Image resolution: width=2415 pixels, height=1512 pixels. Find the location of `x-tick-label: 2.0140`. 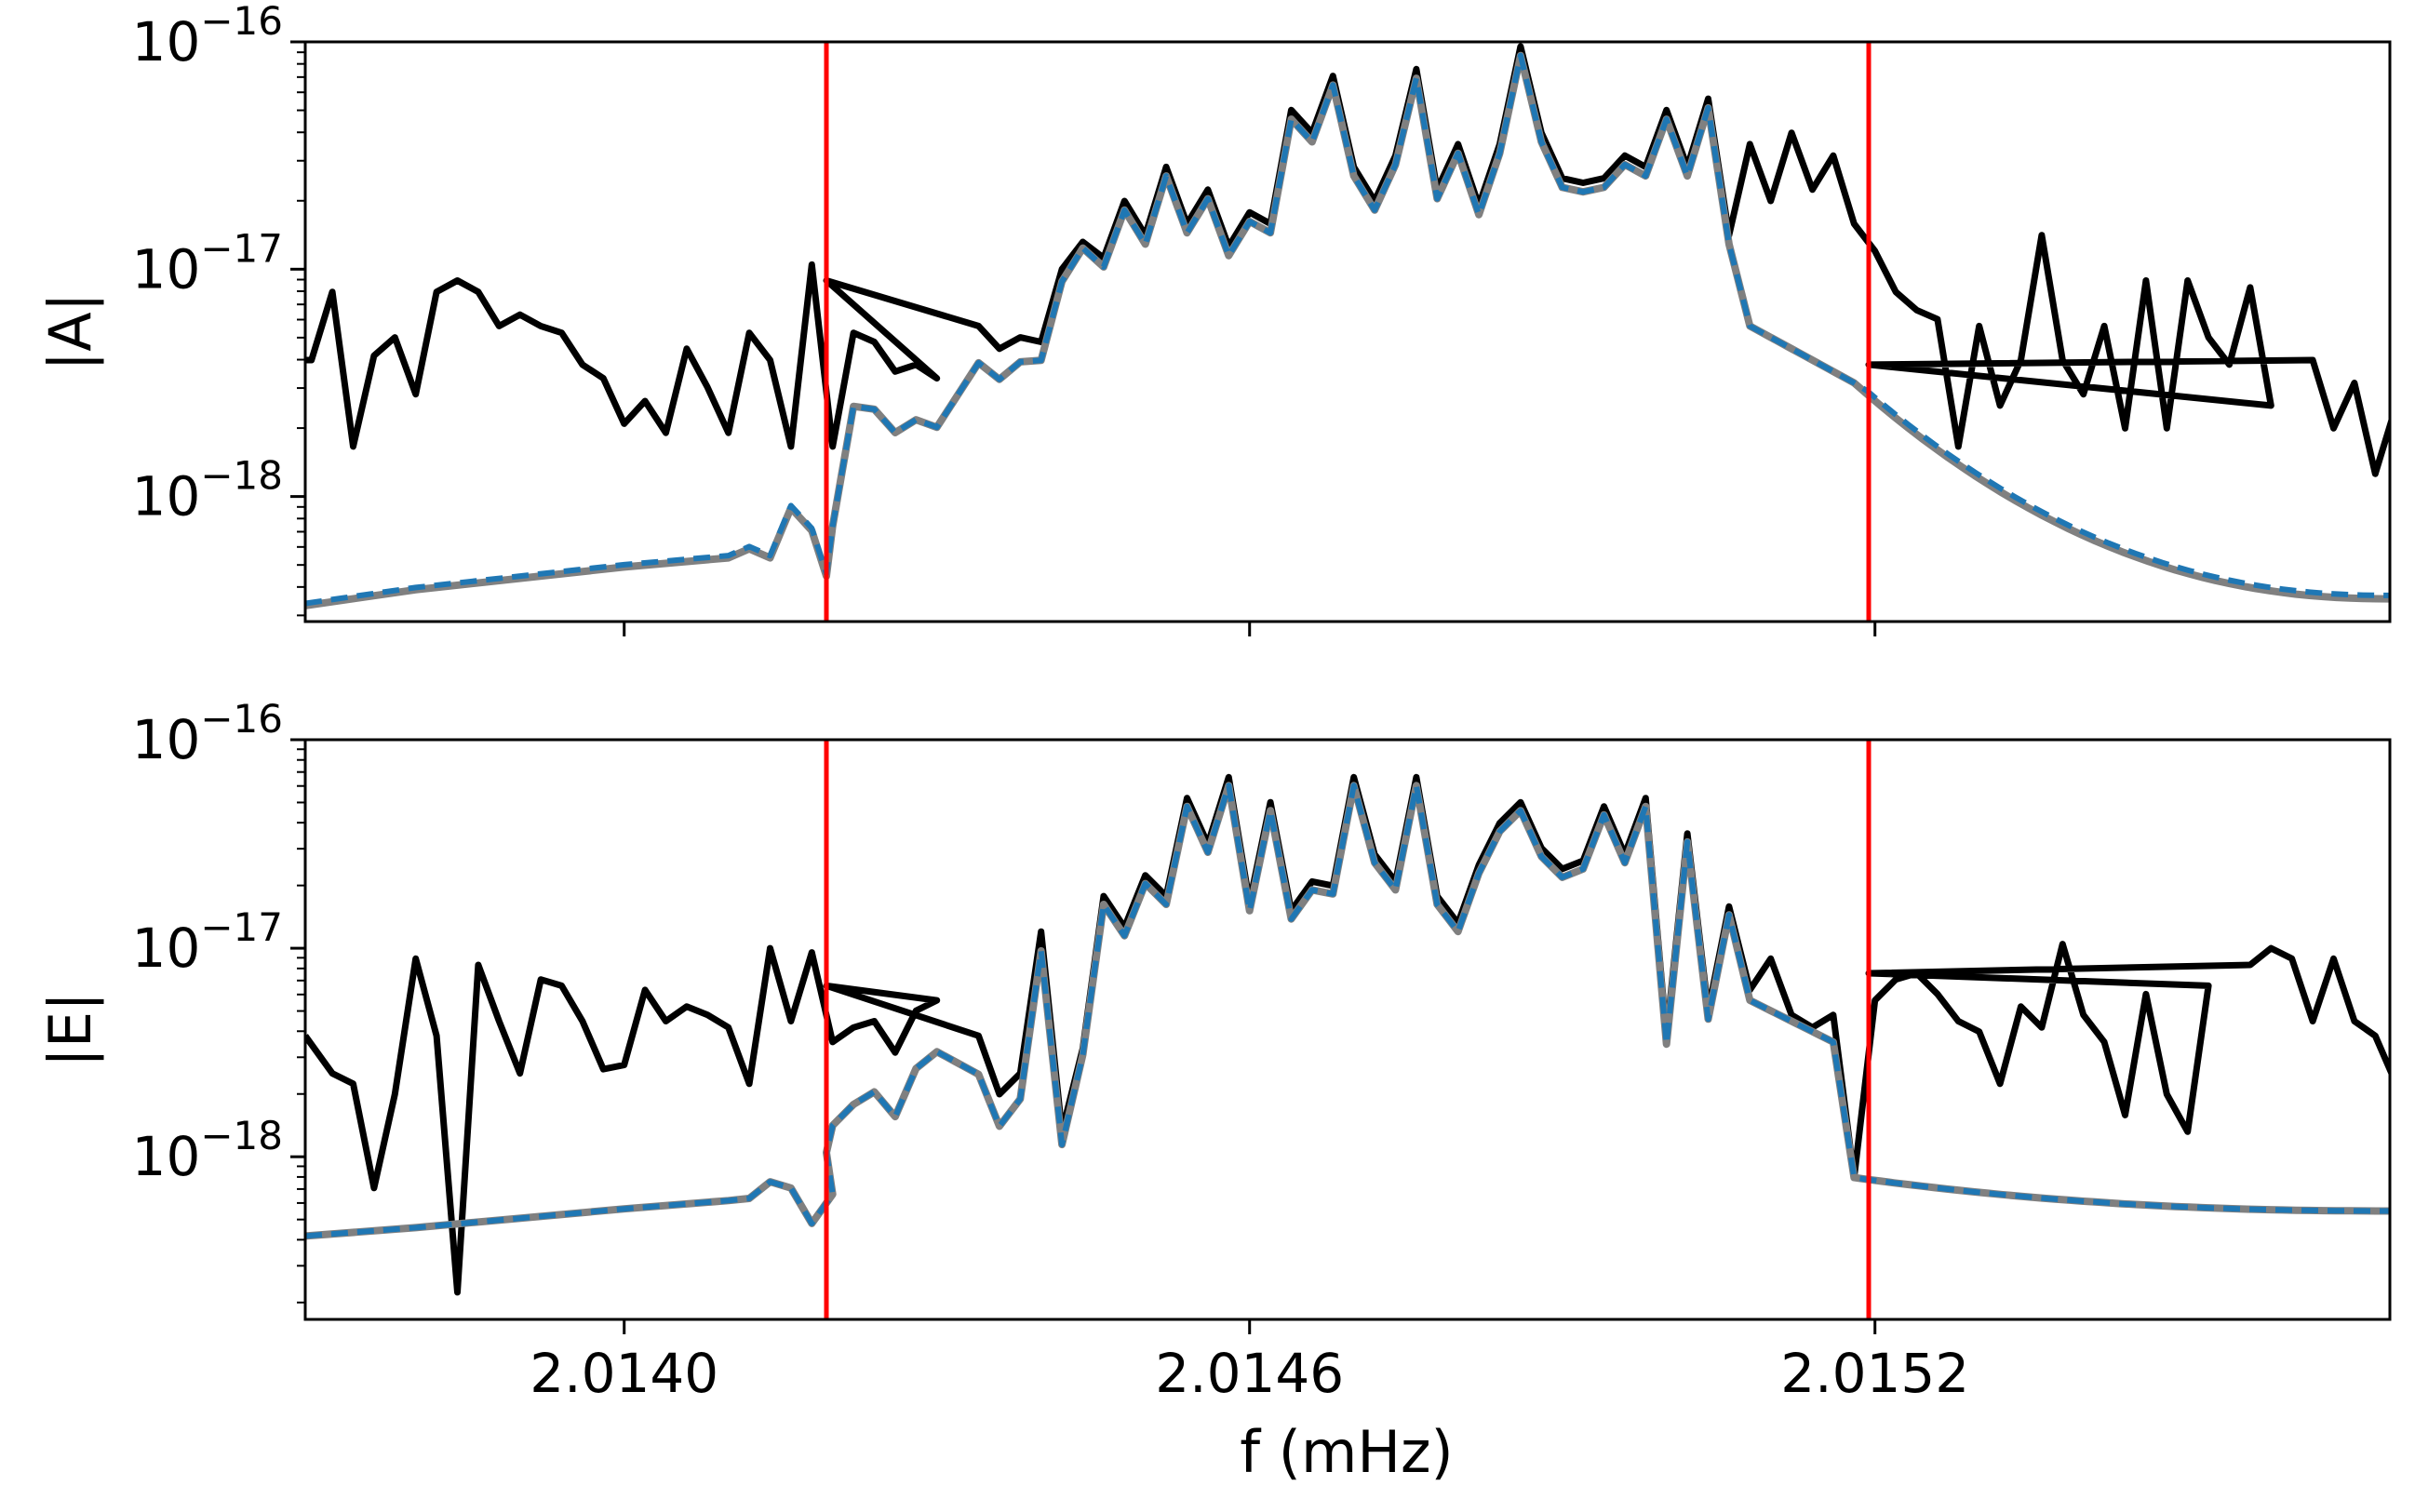

x-tick-label: 2.0140 is located at coordinates (624, 1373).